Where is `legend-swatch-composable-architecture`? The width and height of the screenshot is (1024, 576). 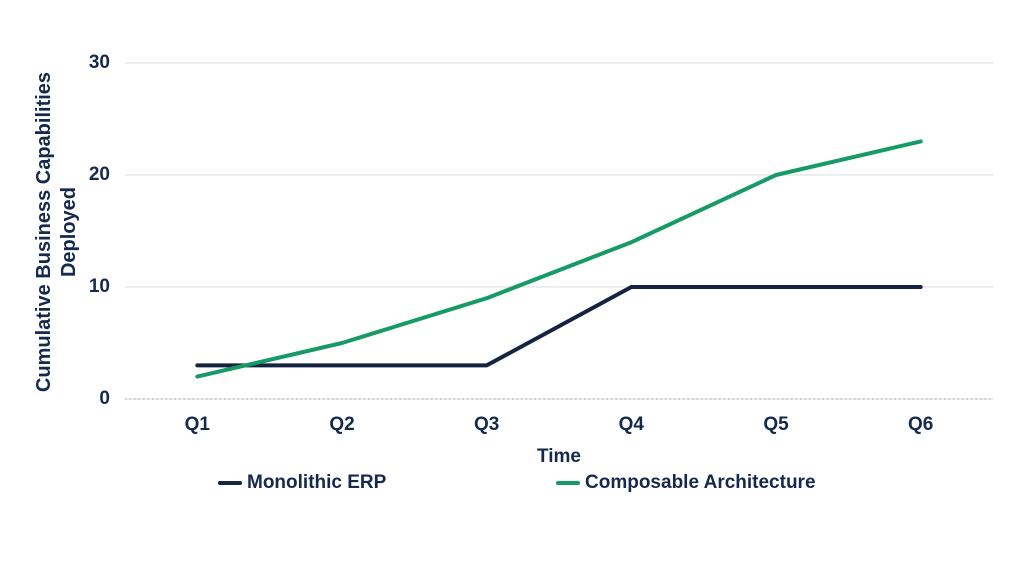 legend-swatch-composable-architecture is located at coordinates (568, 483).